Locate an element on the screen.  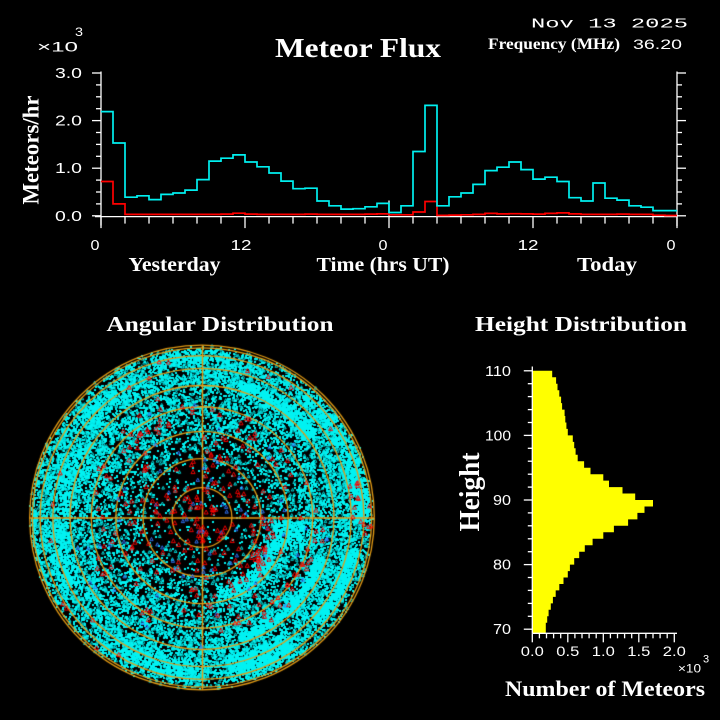
svg-text: 70 is located at coordinates (502, 630).